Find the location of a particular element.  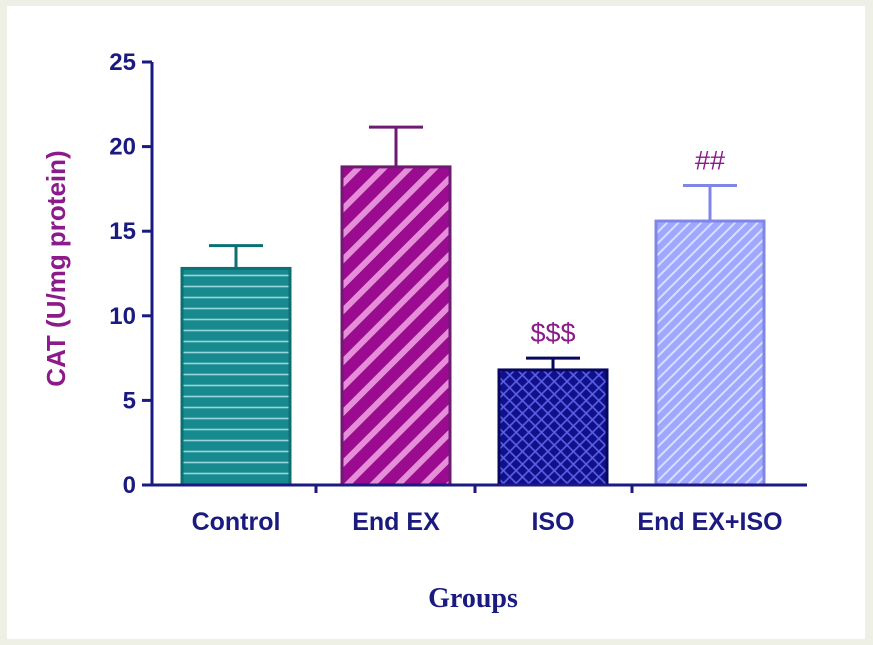

bar-control is located at coordinates (236, 376).